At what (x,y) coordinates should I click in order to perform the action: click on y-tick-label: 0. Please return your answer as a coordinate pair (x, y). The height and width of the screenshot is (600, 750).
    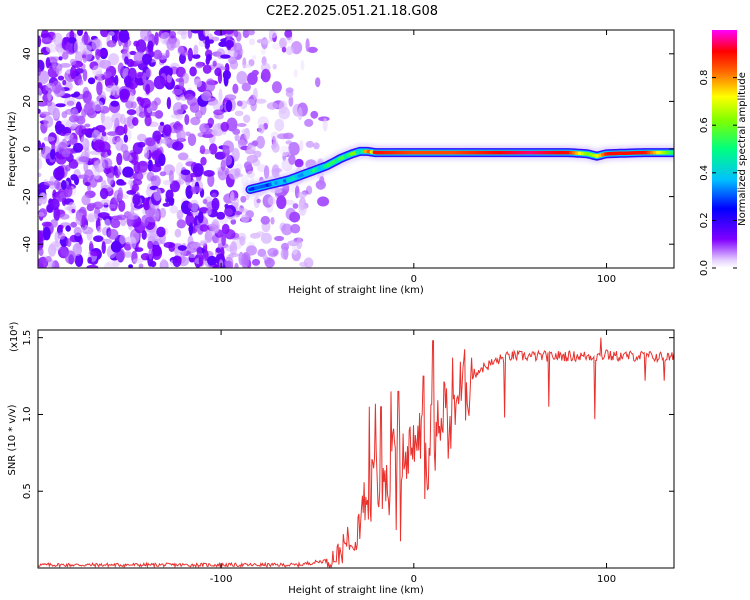
    Looking at the image, I should click on (27, 149).